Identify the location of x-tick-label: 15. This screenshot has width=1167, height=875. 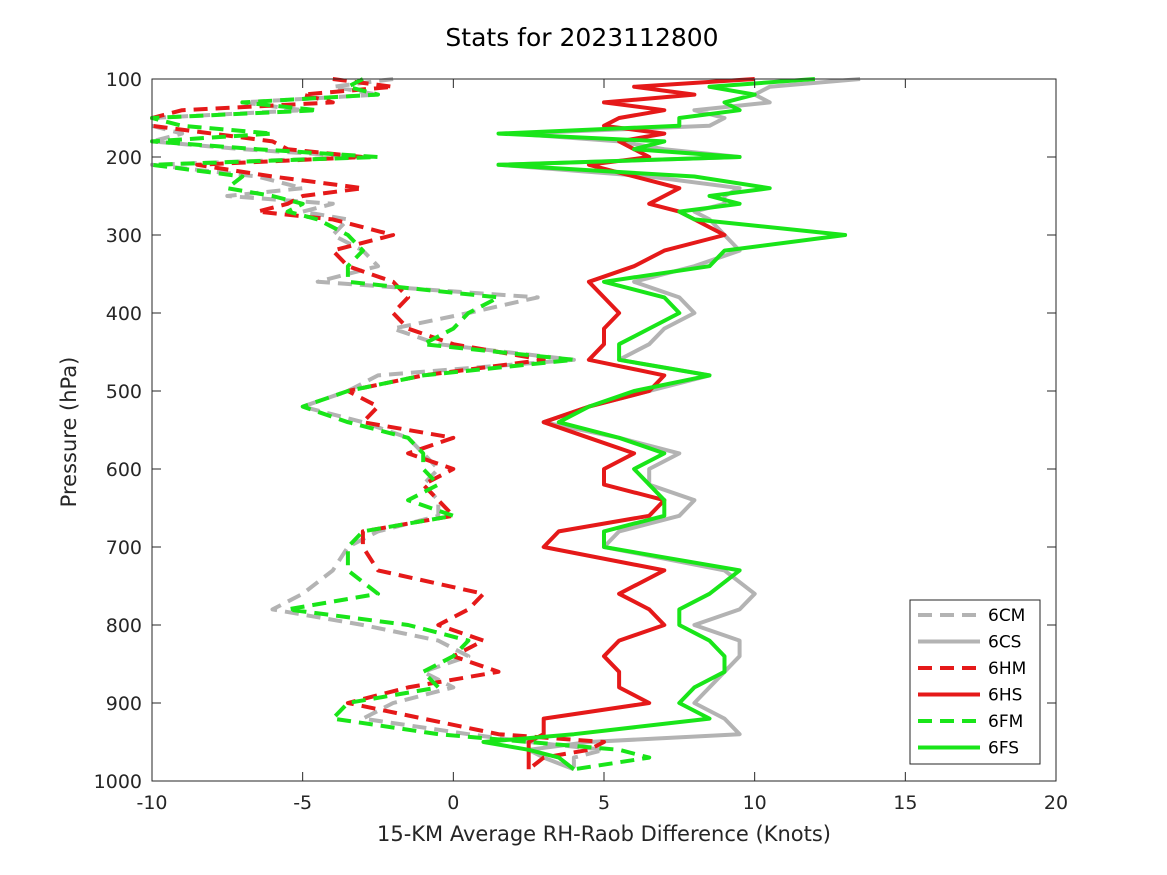
(905, 803).